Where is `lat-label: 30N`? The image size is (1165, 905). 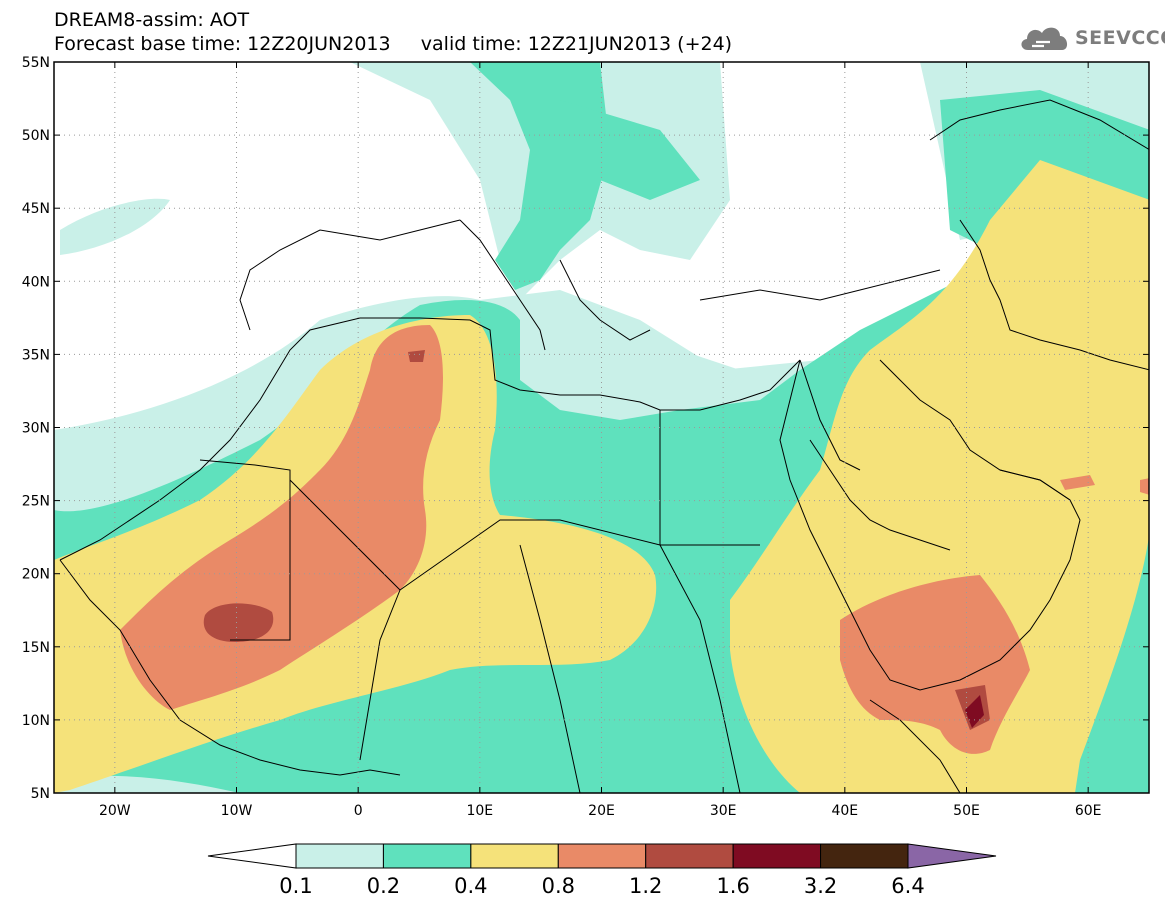
lat-label: 30N is located at coordinates (36, 429).